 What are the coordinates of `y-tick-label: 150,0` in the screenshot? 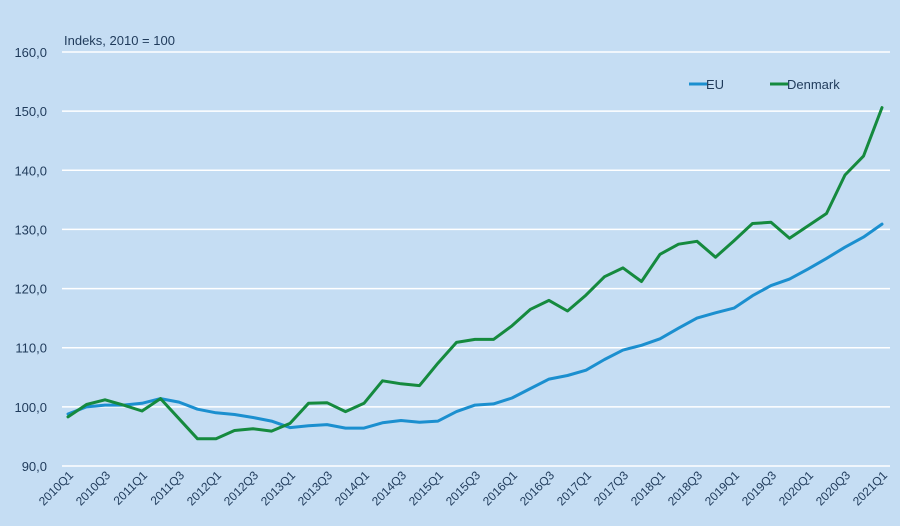 It's located at (30, 111).